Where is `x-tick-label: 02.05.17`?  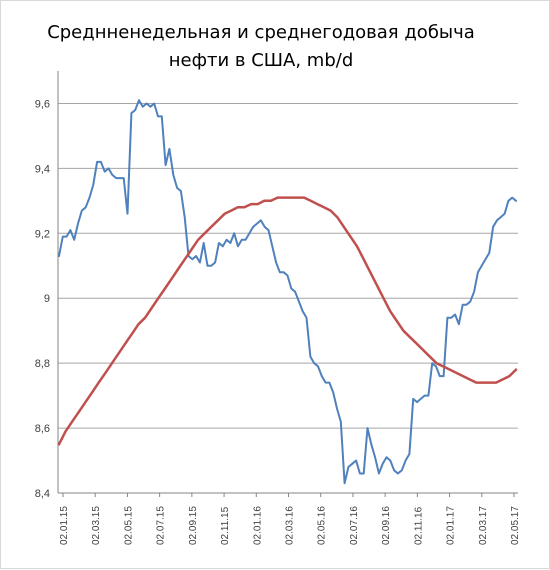
x-tick-label: 02.05.17 is located at coordinates (515, 525).